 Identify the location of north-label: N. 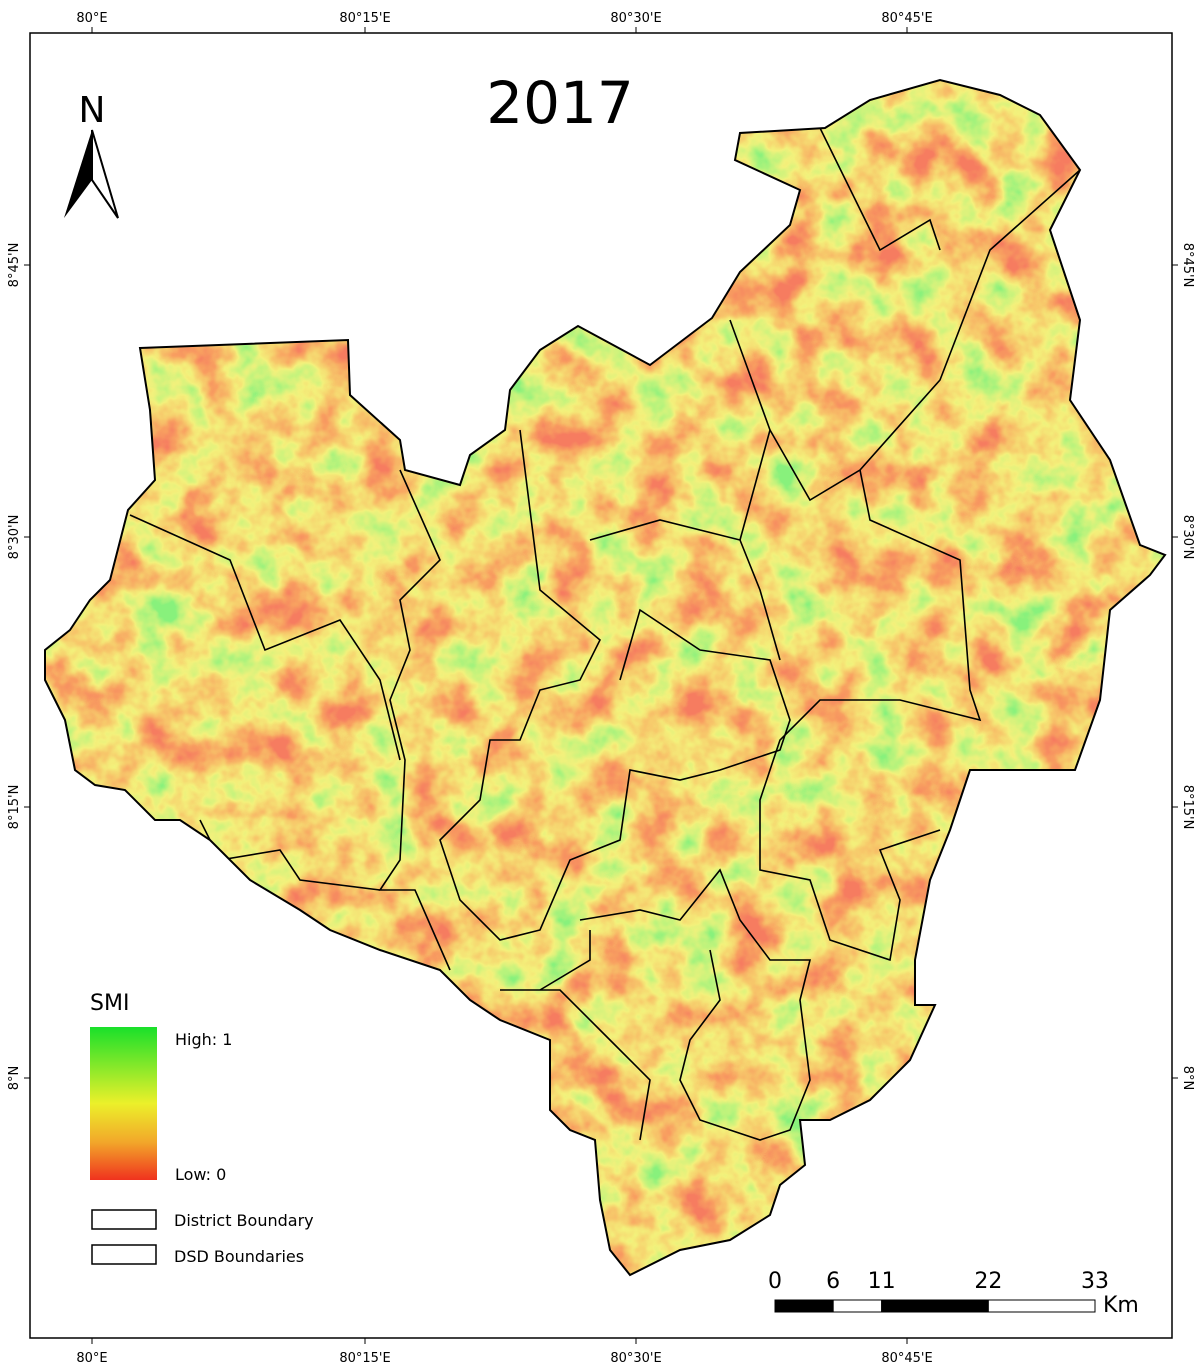
(92, 110).